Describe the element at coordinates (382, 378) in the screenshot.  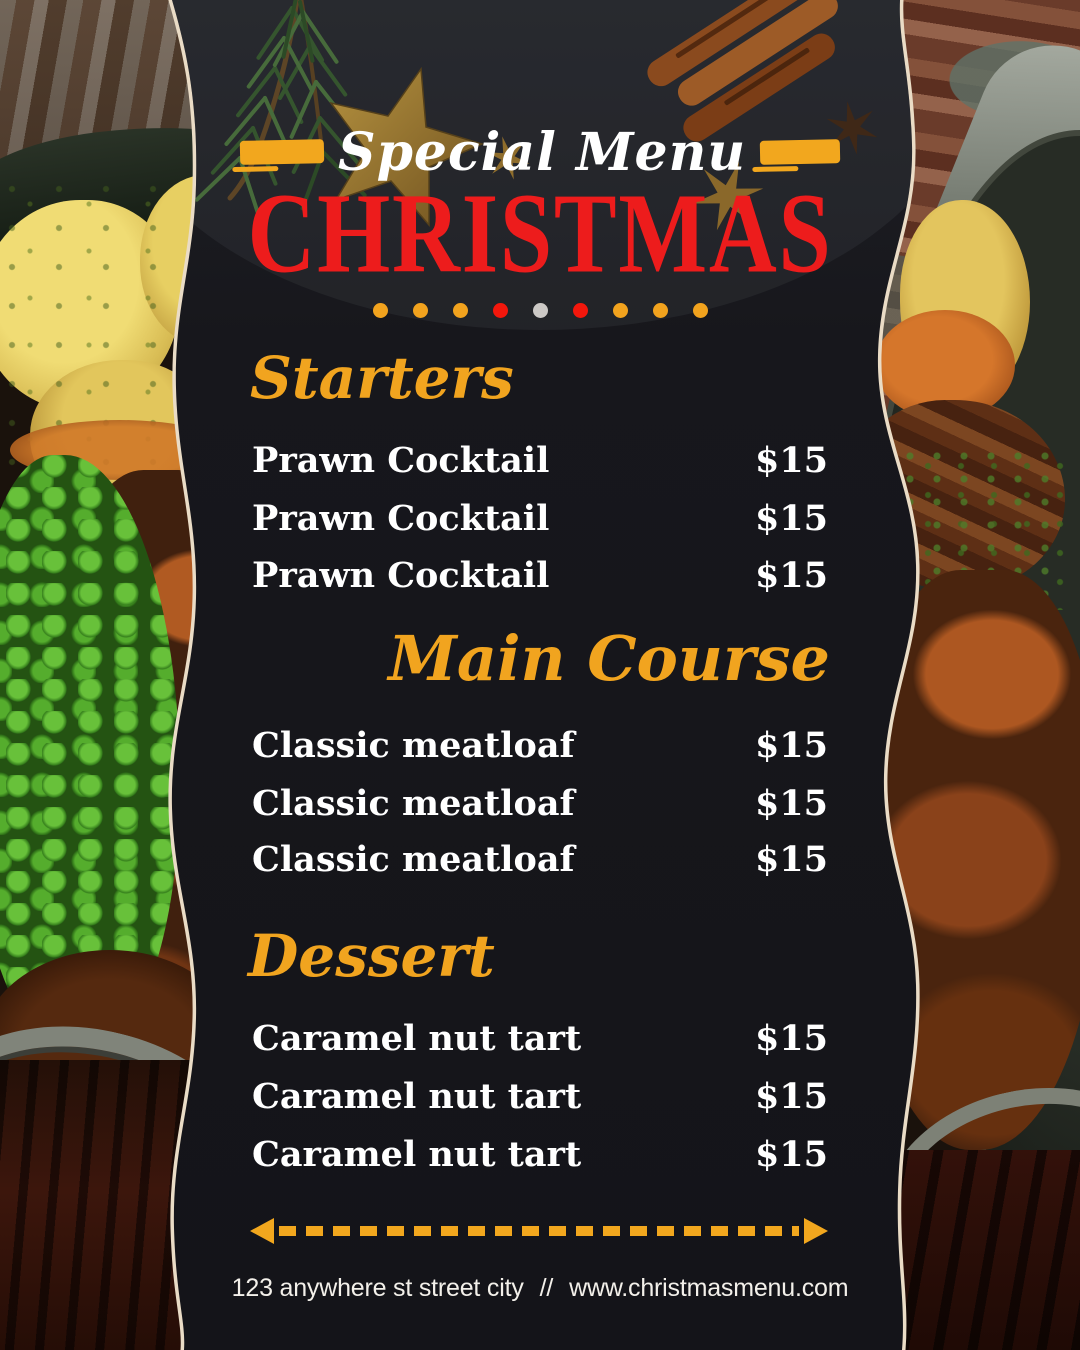
I see `section-heading-starters: Starters` at that location.